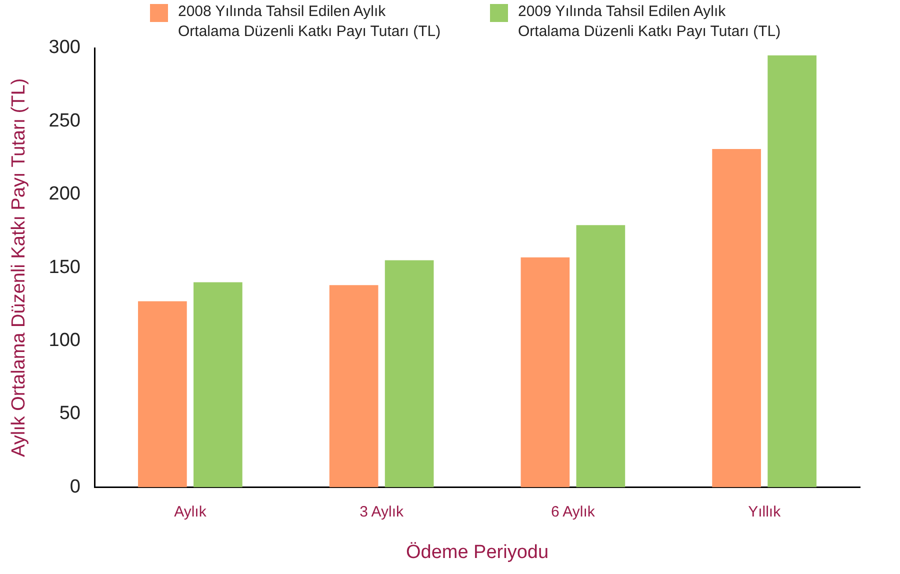  What do you see at coordinates (64, 341) in the screenshot?
I see `y-tick-label: 100` at bounding box center [64, 341].